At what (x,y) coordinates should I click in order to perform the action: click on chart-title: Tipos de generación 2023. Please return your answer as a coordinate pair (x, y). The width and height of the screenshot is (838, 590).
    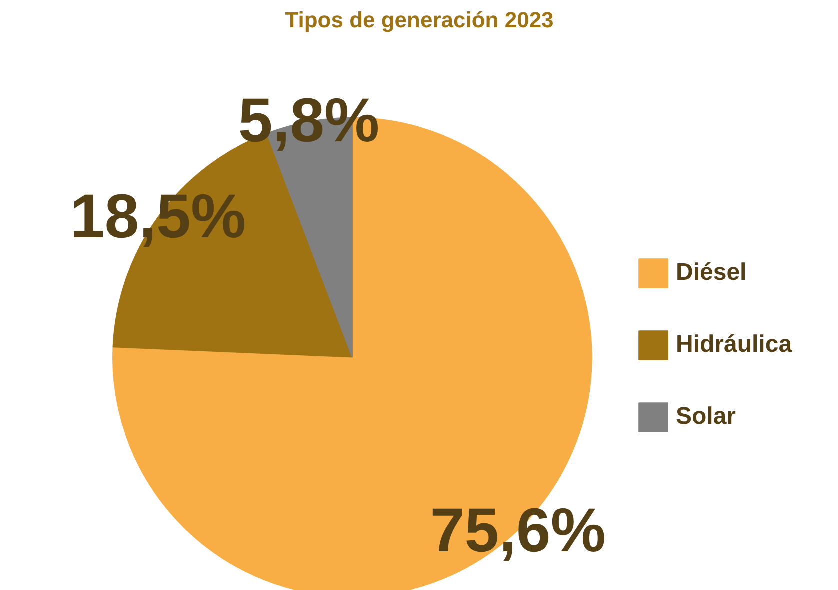
    Looking at the image, I should click on (419, 20).